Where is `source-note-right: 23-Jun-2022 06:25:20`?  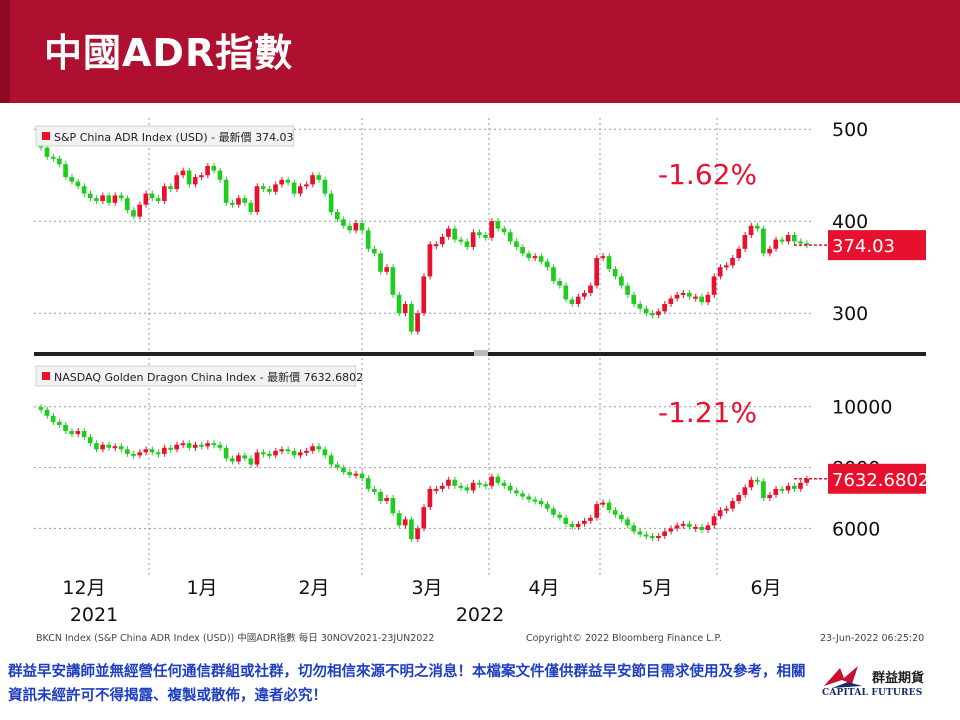 source-note-right: 23-Jun-2022 06:25:20 is located at coordinates (872, 638).